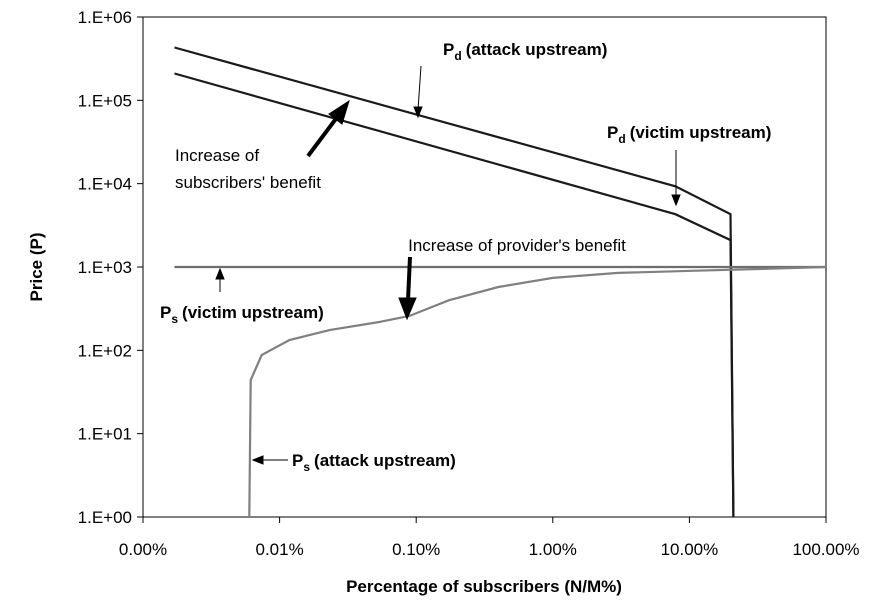 The height and width of the screenshot is (607, 876). I want to click on y-tick-label: 1.E+03, so click(105, 267).